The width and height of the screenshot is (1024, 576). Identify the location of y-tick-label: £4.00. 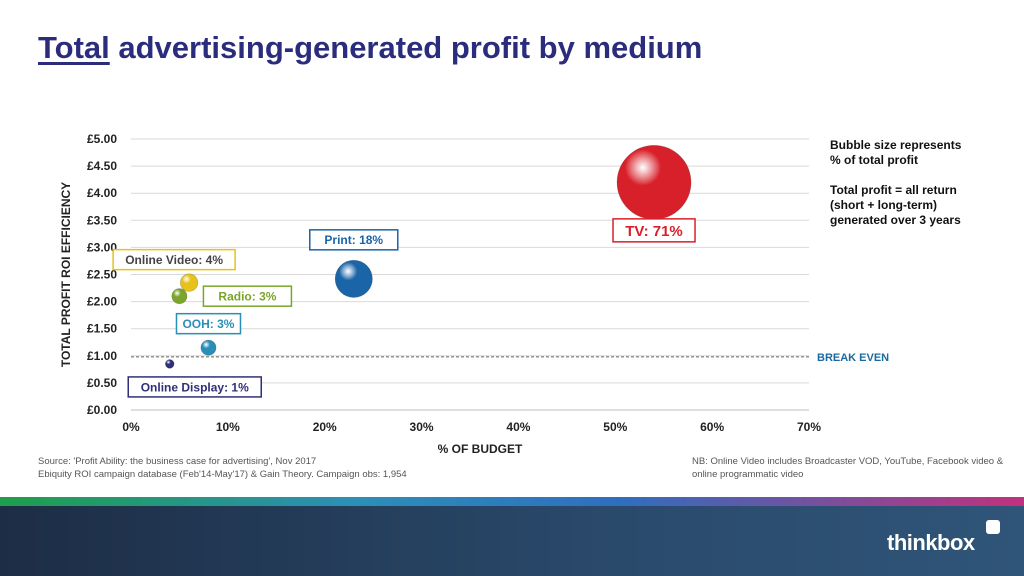
(102, 193).